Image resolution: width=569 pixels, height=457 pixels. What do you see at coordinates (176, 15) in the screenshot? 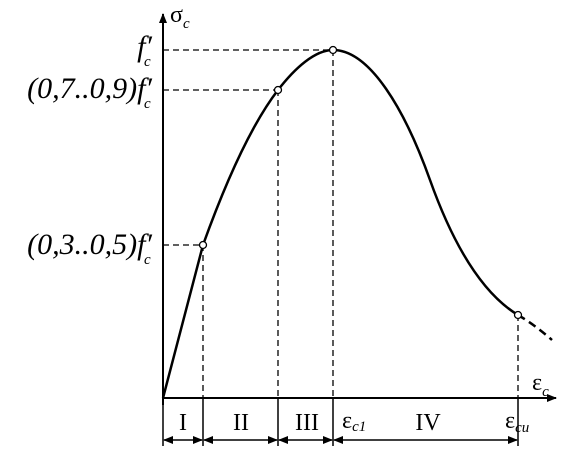
I see `symbol: σ` at bounding box center [176, 15].